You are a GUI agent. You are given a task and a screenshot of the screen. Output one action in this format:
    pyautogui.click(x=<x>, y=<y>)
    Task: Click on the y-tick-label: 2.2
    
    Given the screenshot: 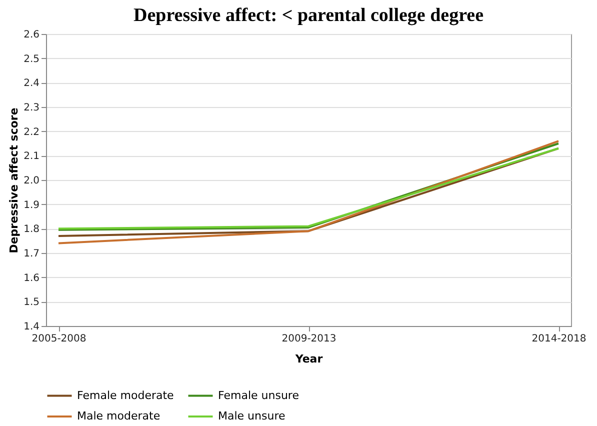 What is the action you would take?
    pyautogui.click(x=32, y=132)
    